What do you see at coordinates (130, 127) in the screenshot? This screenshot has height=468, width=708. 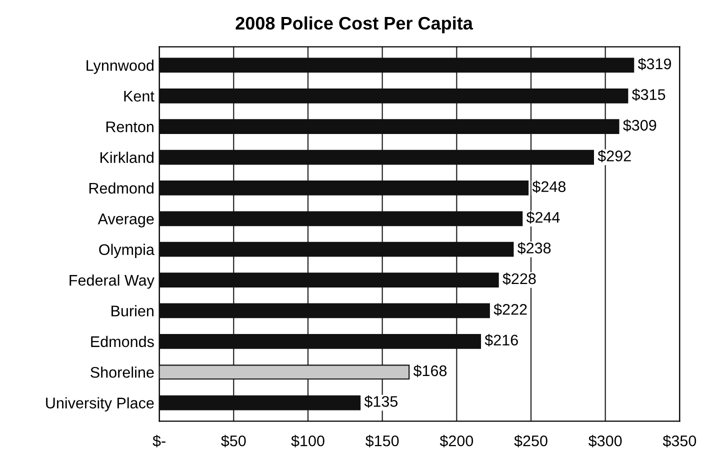 I see `y-tick-label: Renton` at bounding box center [130, 127].